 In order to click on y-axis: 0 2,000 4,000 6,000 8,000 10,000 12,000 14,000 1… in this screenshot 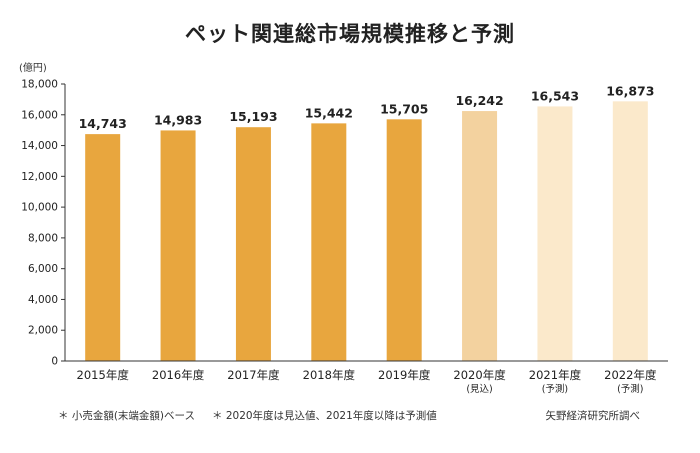, I will do `click(43, 223)`.